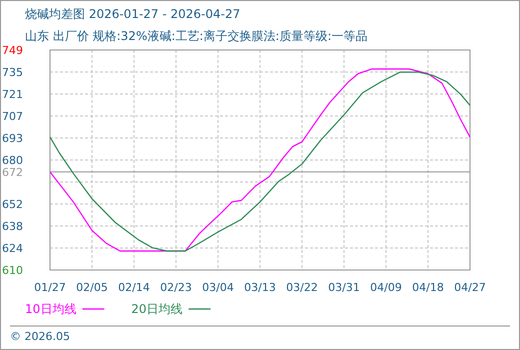  Describe the element at coordinates (12, 116) in the screenshot. I see `y-tick-label: 707` at that location.